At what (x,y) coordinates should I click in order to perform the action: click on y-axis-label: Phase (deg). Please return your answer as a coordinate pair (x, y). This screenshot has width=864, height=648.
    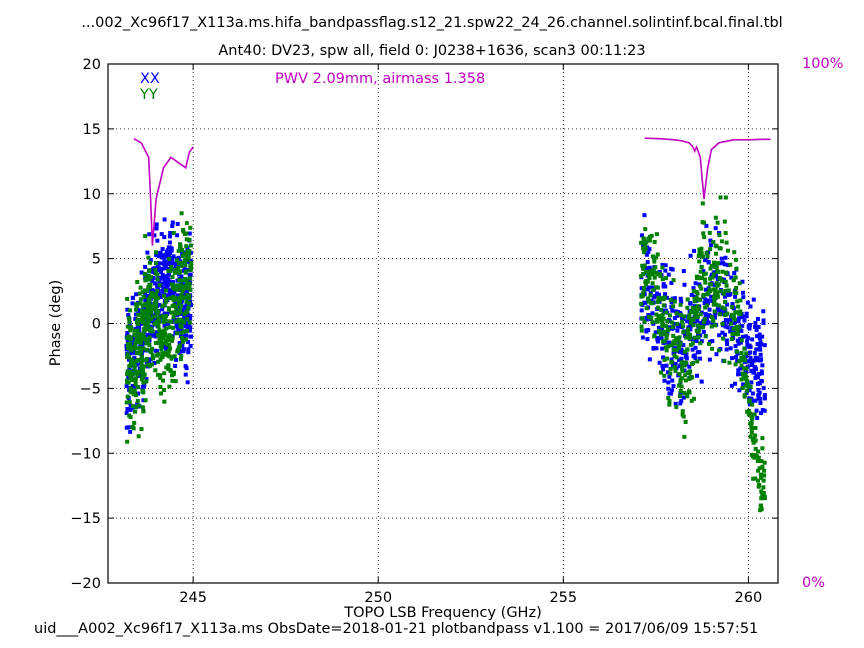
    Looking at the image, I should click on (56, 323).